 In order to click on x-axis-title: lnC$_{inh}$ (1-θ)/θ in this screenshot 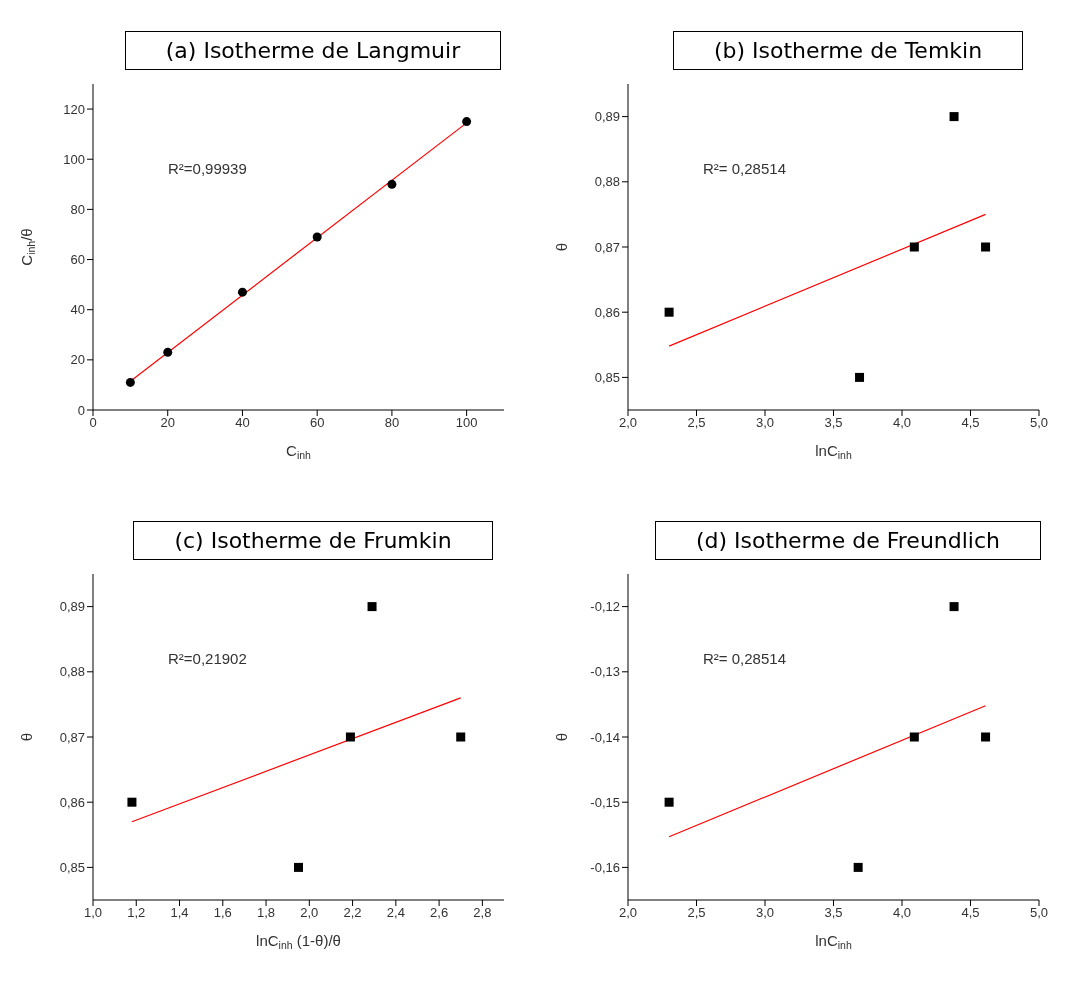, I will do `click(298, 942)`.